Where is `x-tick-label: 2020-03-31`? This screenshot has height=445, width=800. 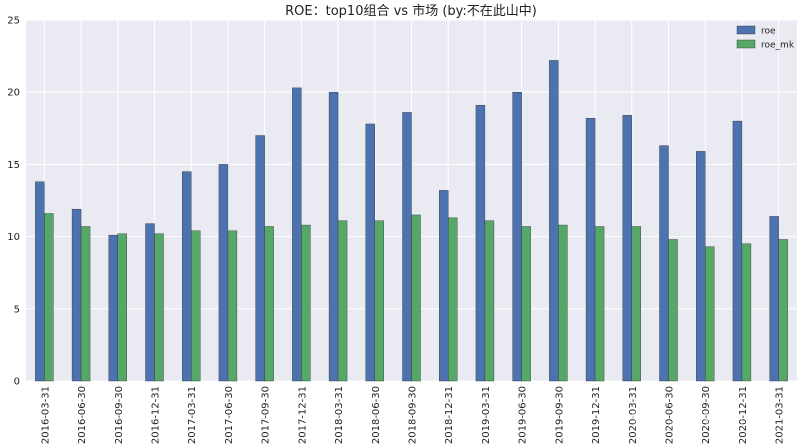
x-tick-label: 2020-03-31 is located at coordinates (633, 415).